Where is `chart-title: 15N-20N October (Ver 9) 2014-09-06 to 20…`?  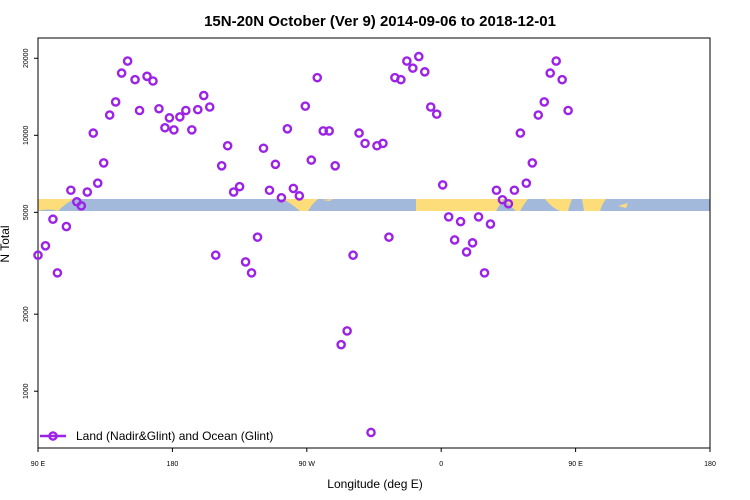 chart-title: 15N-20N October (Ver 9) 2014-09-06 to 20… is located at coordinates (380, 21).